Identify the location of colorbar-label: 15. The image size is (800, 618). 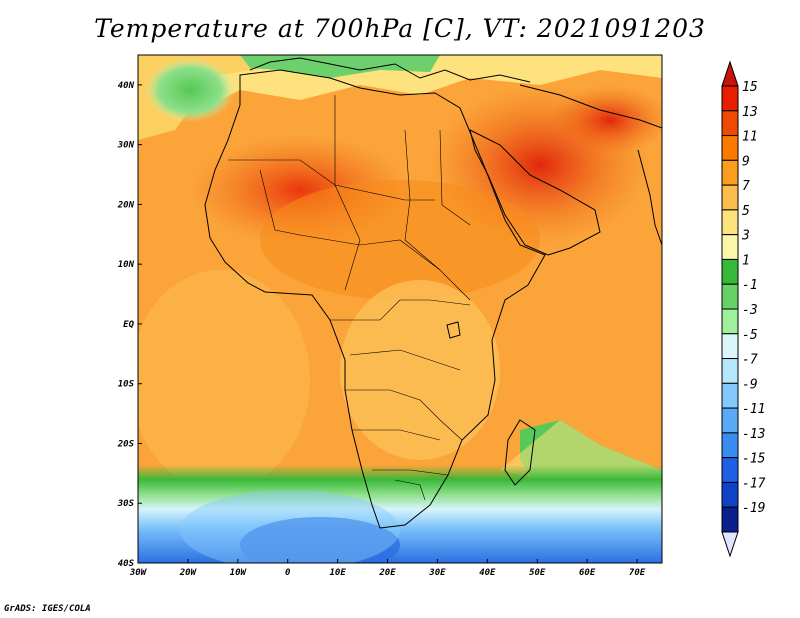
(750, 87).